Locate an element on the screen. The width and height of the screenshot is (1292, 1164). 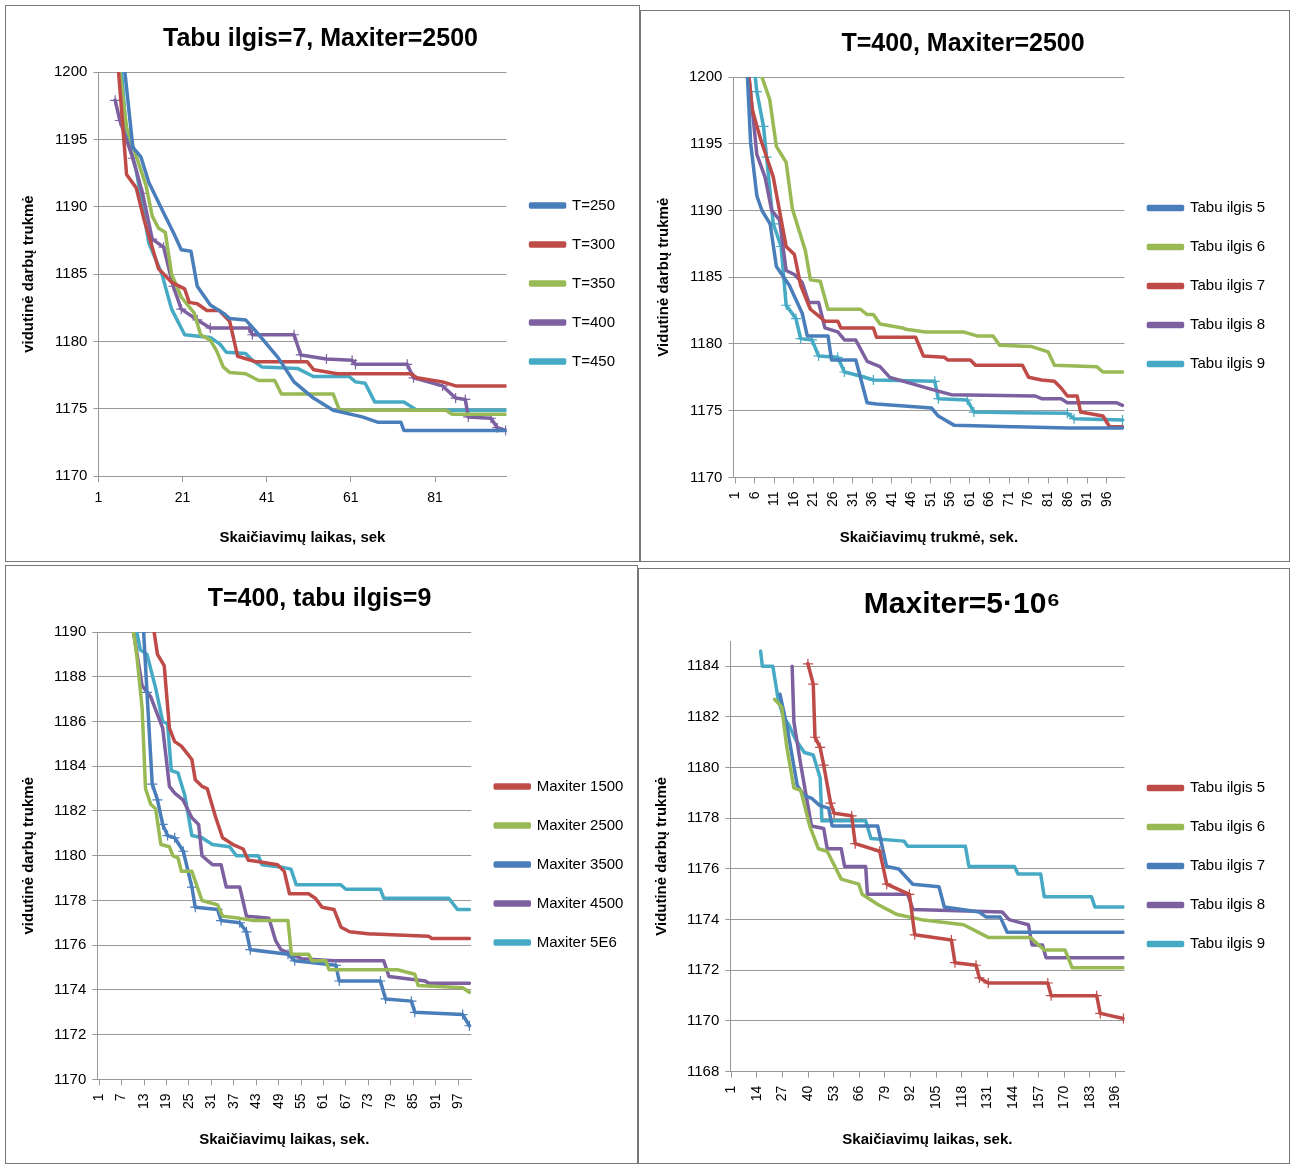
x-tick-label: 118 is located at coordinates (960, 1096).